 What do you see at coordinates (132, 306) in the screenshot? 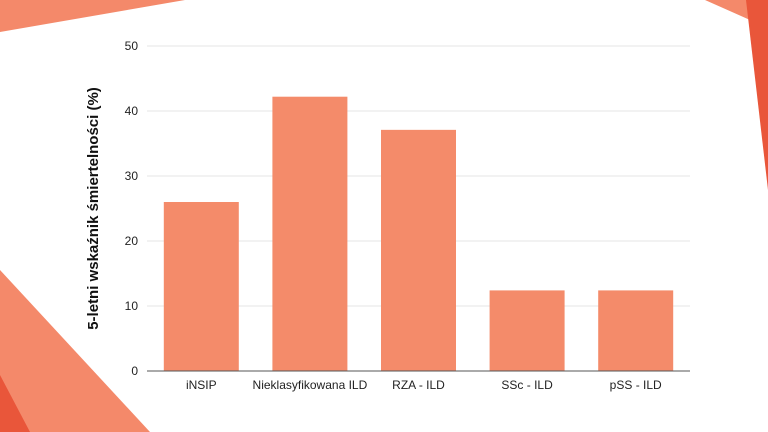
I see `y-tick-label: 10` at bounding box center [132, 306].